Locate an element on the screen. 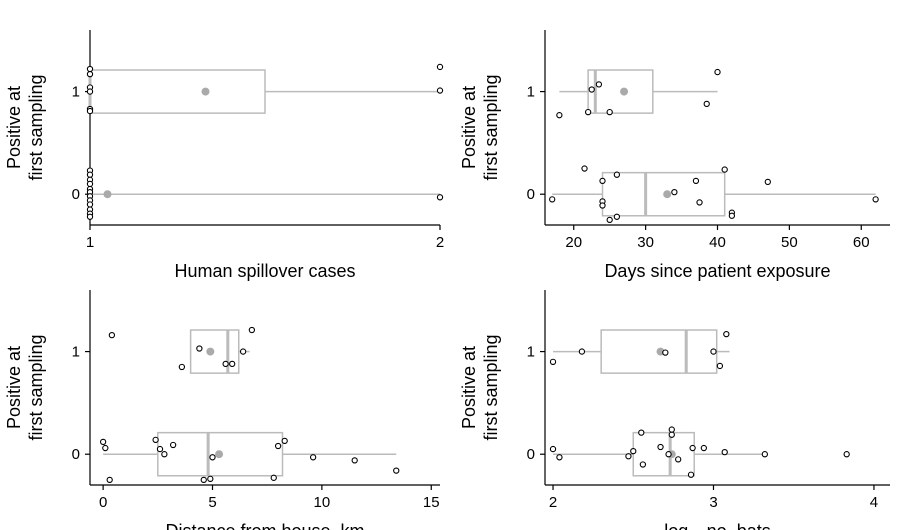 Image resolution: width=900 pixels, height=530 pixels. x-tick-label: 1 is located at coordinates (90, 242).